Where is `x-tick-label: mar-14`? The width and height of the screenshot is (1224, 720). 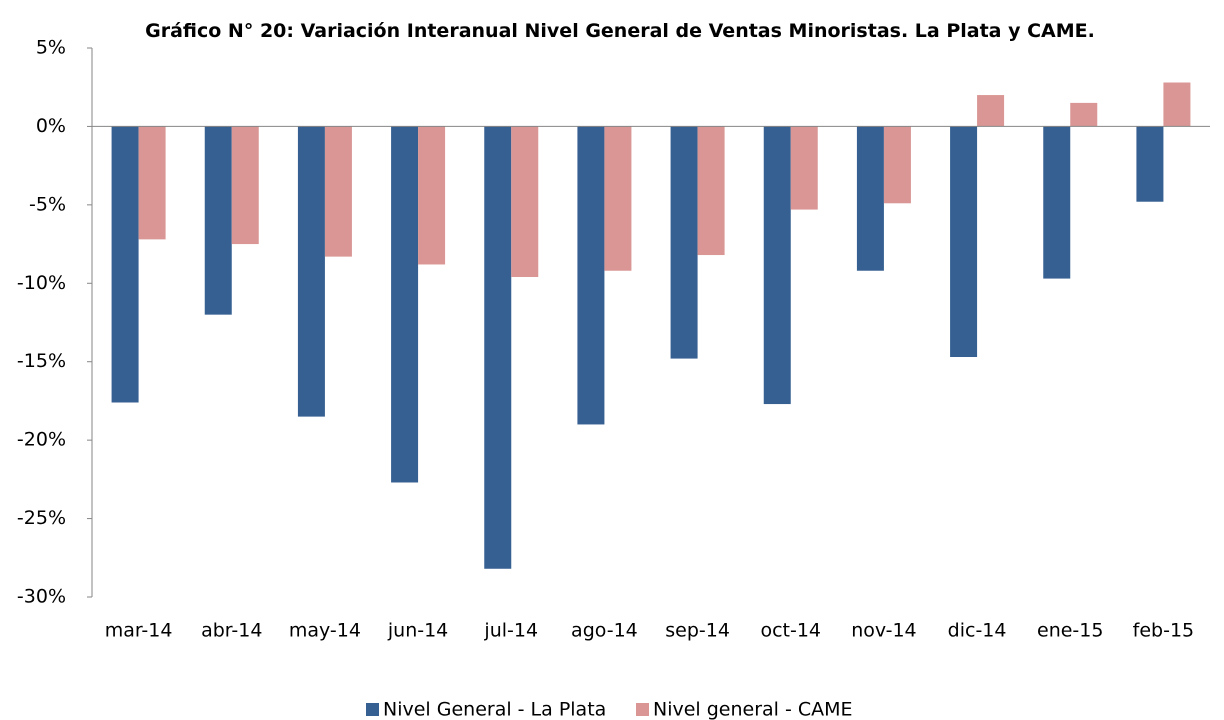
x-tick-label: mar-14 is located at coordinates (139, 631).